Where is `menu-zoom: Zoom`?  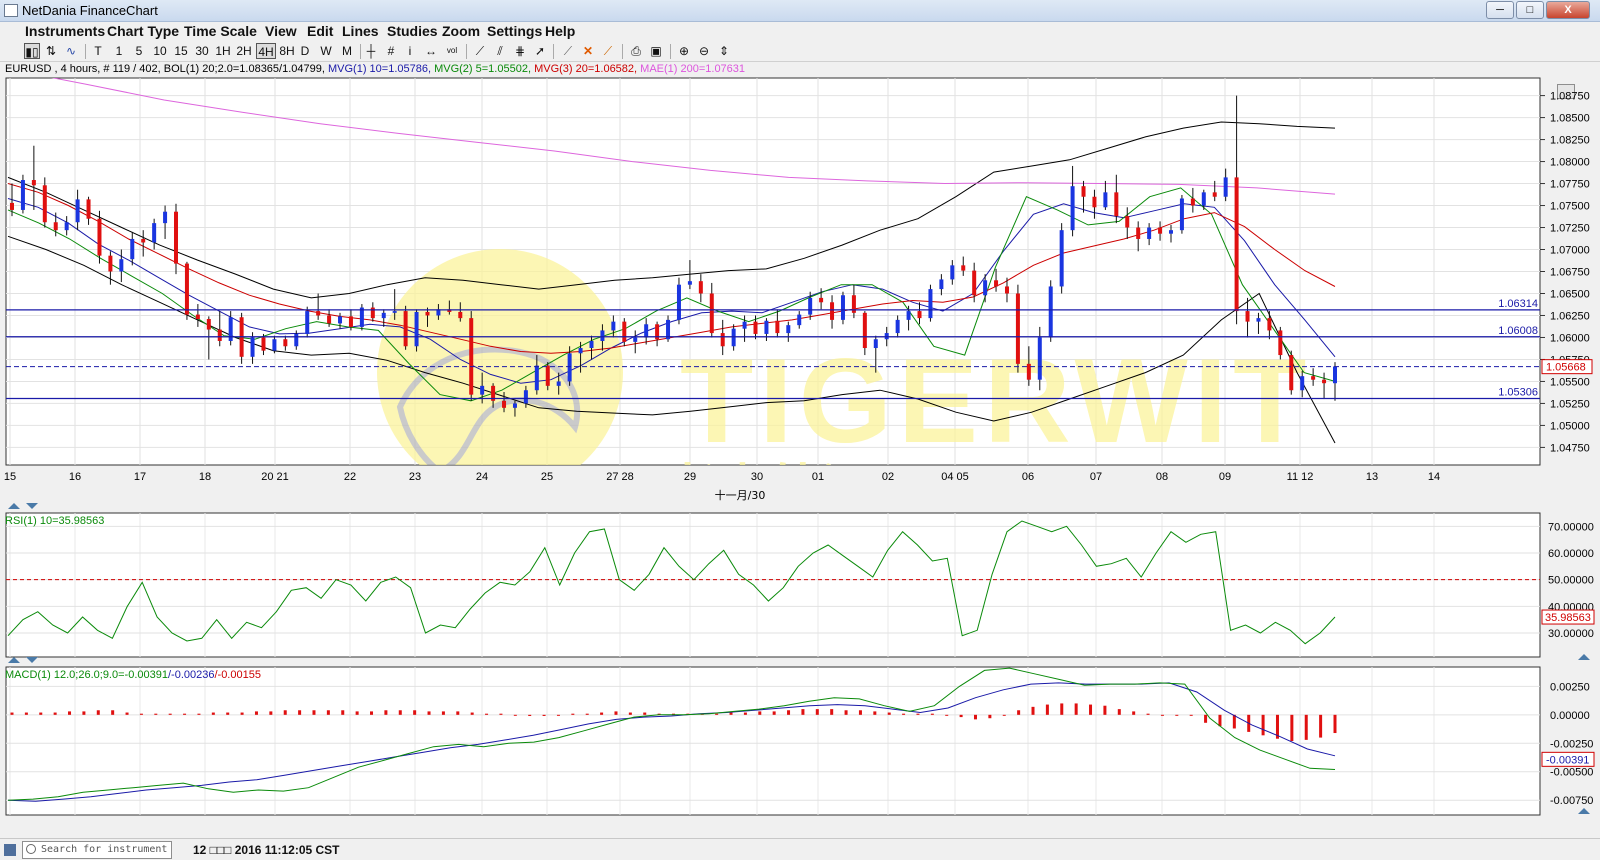 menu-zoom: Zoom is located at coordinates (461, 31).